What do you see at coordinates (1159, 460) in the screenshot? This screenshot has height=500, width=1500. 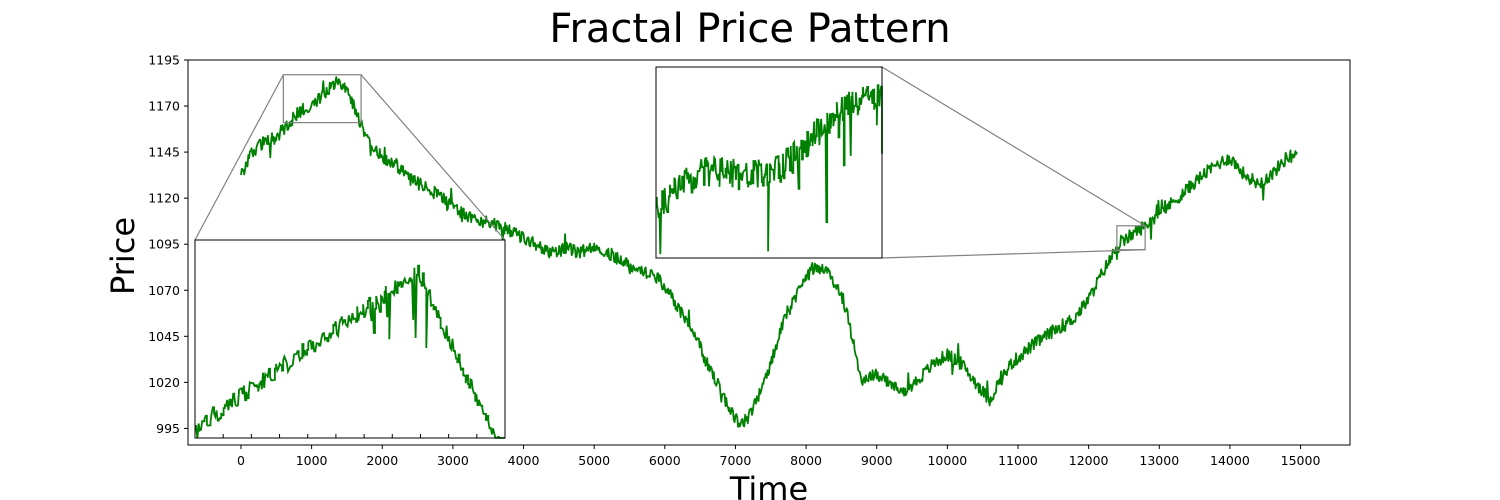 I see `x-tick-label: 13000` at bounding box center [1159, 460].